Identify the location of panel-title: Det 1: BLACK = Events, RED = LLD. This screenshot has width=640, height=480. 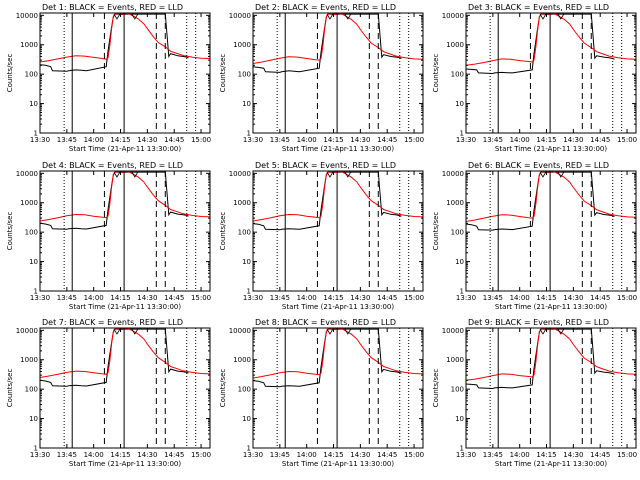
(112, 7).